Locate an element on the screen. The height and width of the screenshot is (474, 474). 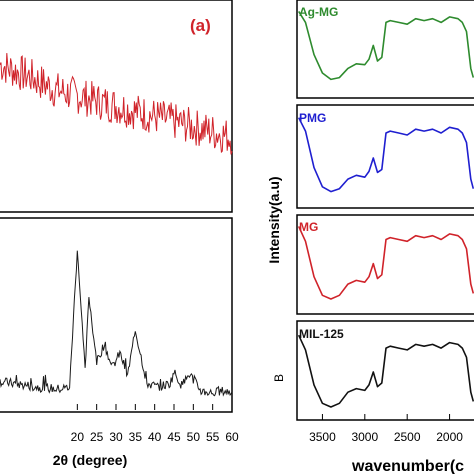
panel-title: (a) is located at coordinates (200, 25).